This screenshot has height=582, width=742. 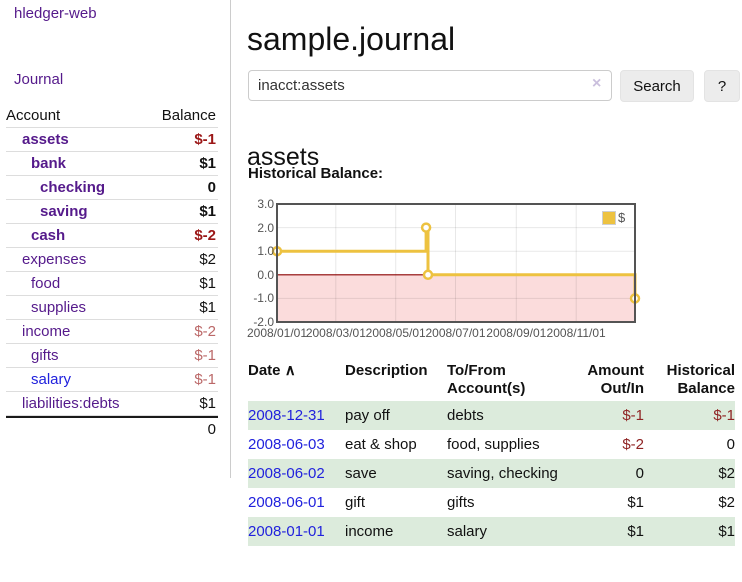 What do you see at coordinates (112, 236) in the screenshot?
I see `account-row: cash $-2` at bounding box center [112, 236].